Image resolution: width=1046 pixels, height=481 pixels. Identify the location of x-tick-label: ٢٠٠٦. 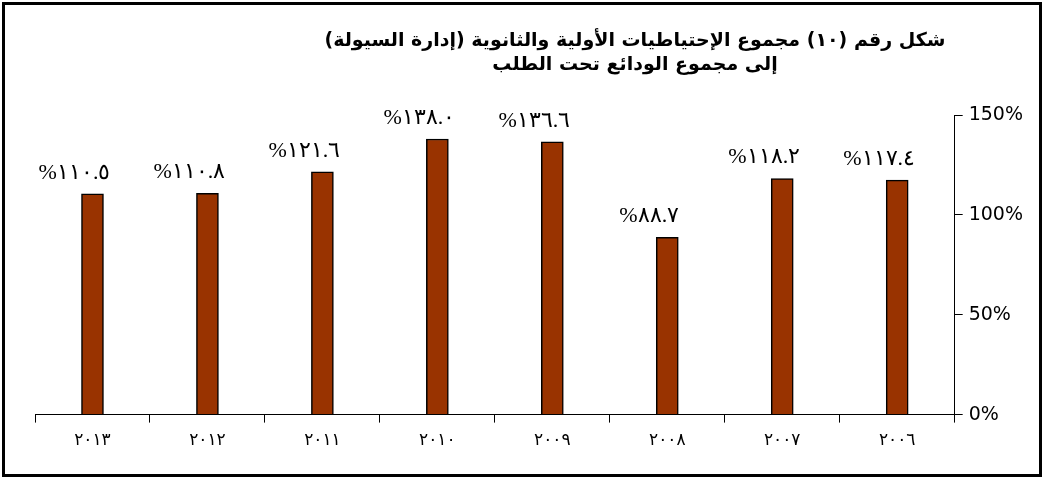
(897, 439).